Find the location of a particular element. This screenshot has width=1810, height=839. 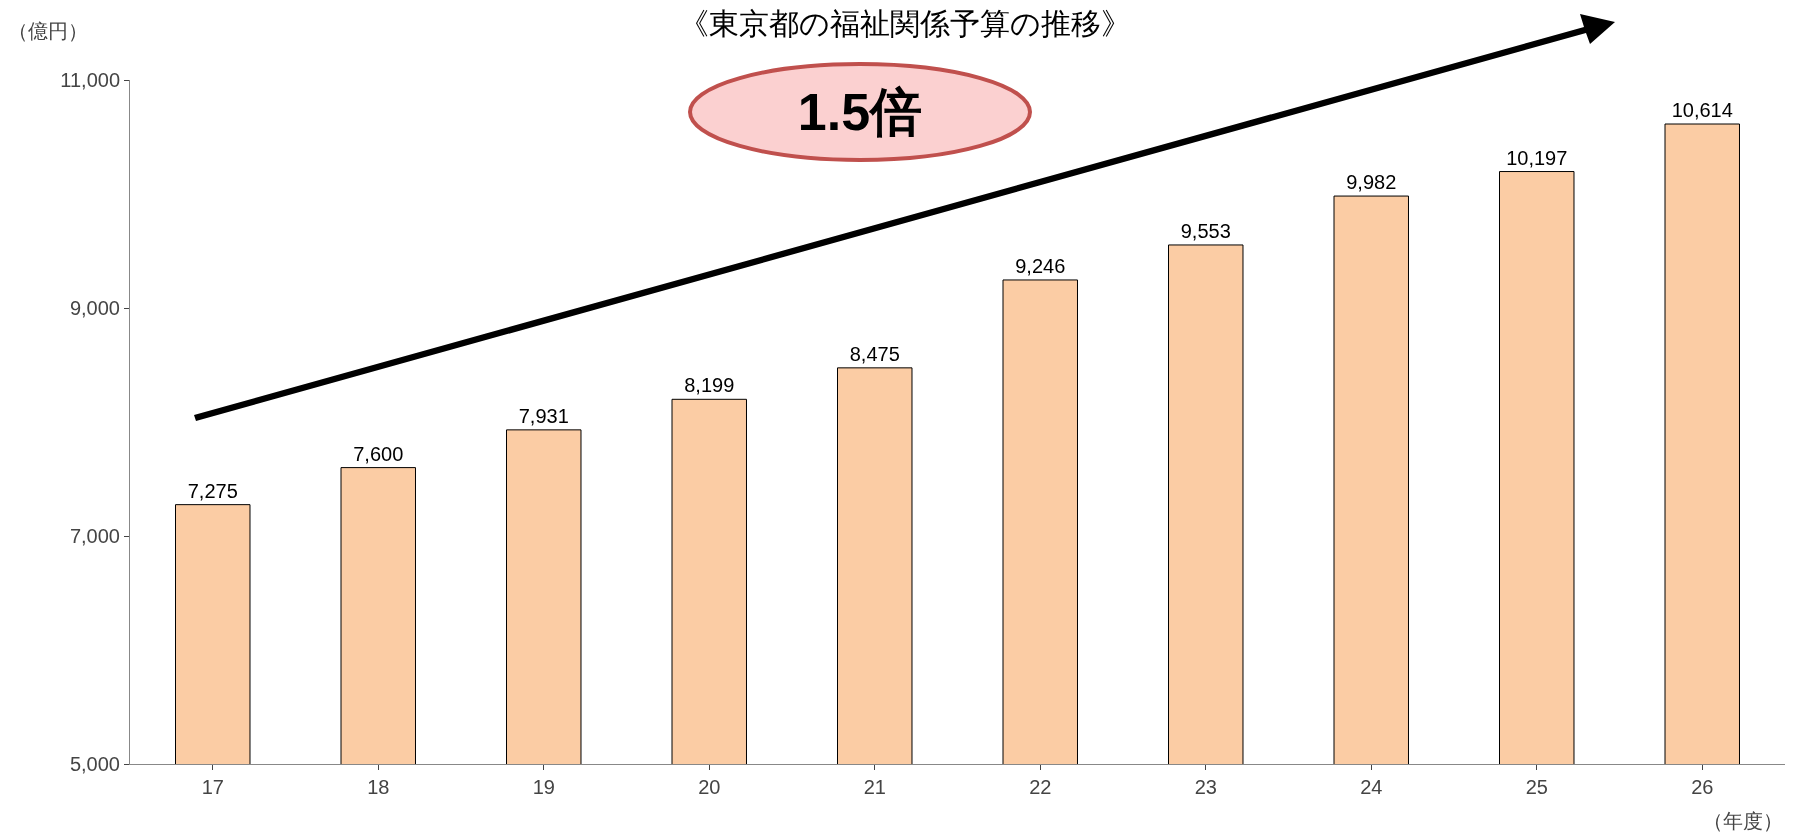

y-tick-label: 9,000 is located at coordinates (94, 308).